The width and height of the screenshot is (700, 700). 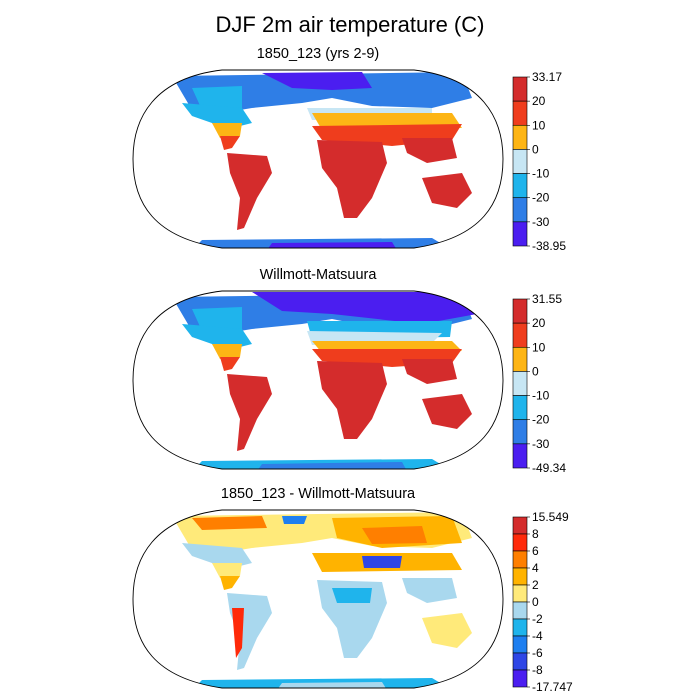 I want to click on colorbar-label: -17.747, so click(x=552, y=687).